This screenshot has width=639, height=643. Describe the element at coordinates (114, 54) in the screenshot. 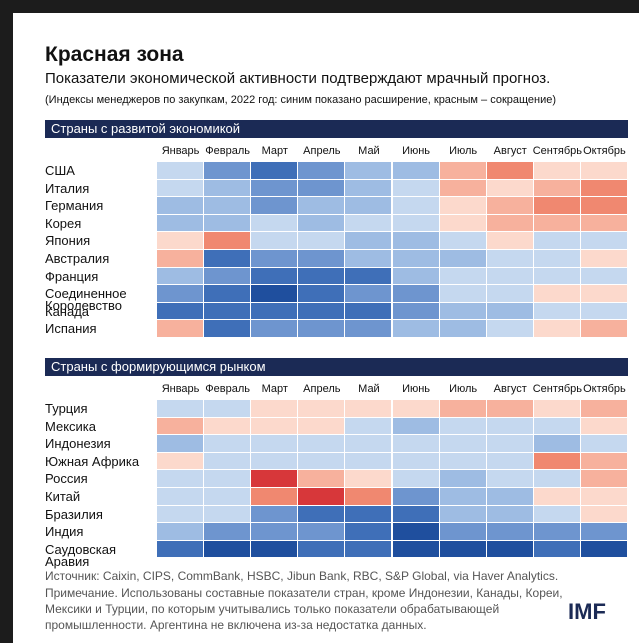

I see `title: Красная зона` at that location.